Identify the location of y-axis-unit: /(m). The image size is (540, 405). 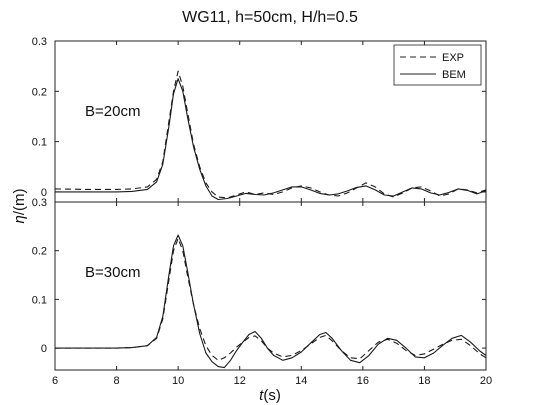
(19, 202).